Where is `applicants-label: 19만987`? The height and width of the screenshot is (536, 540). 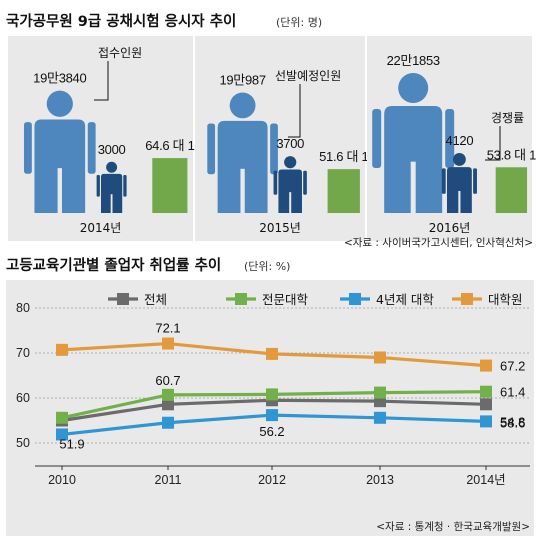 applicants-label: 19만987 is located at coordinates (242, 79).